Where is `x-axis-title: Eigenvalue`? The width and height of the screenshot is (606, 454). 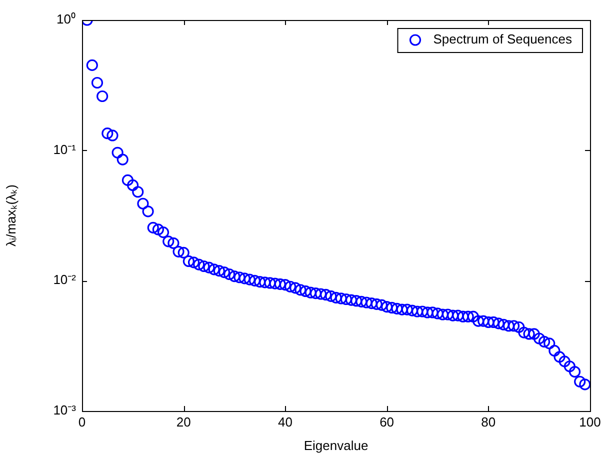 x-axis-title: Eigenvalue is located at coordinates (336, 445).